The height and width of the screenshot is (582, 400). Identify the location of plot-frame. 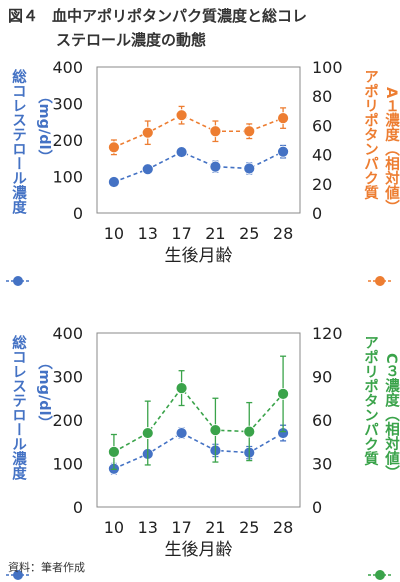
(198, 140).